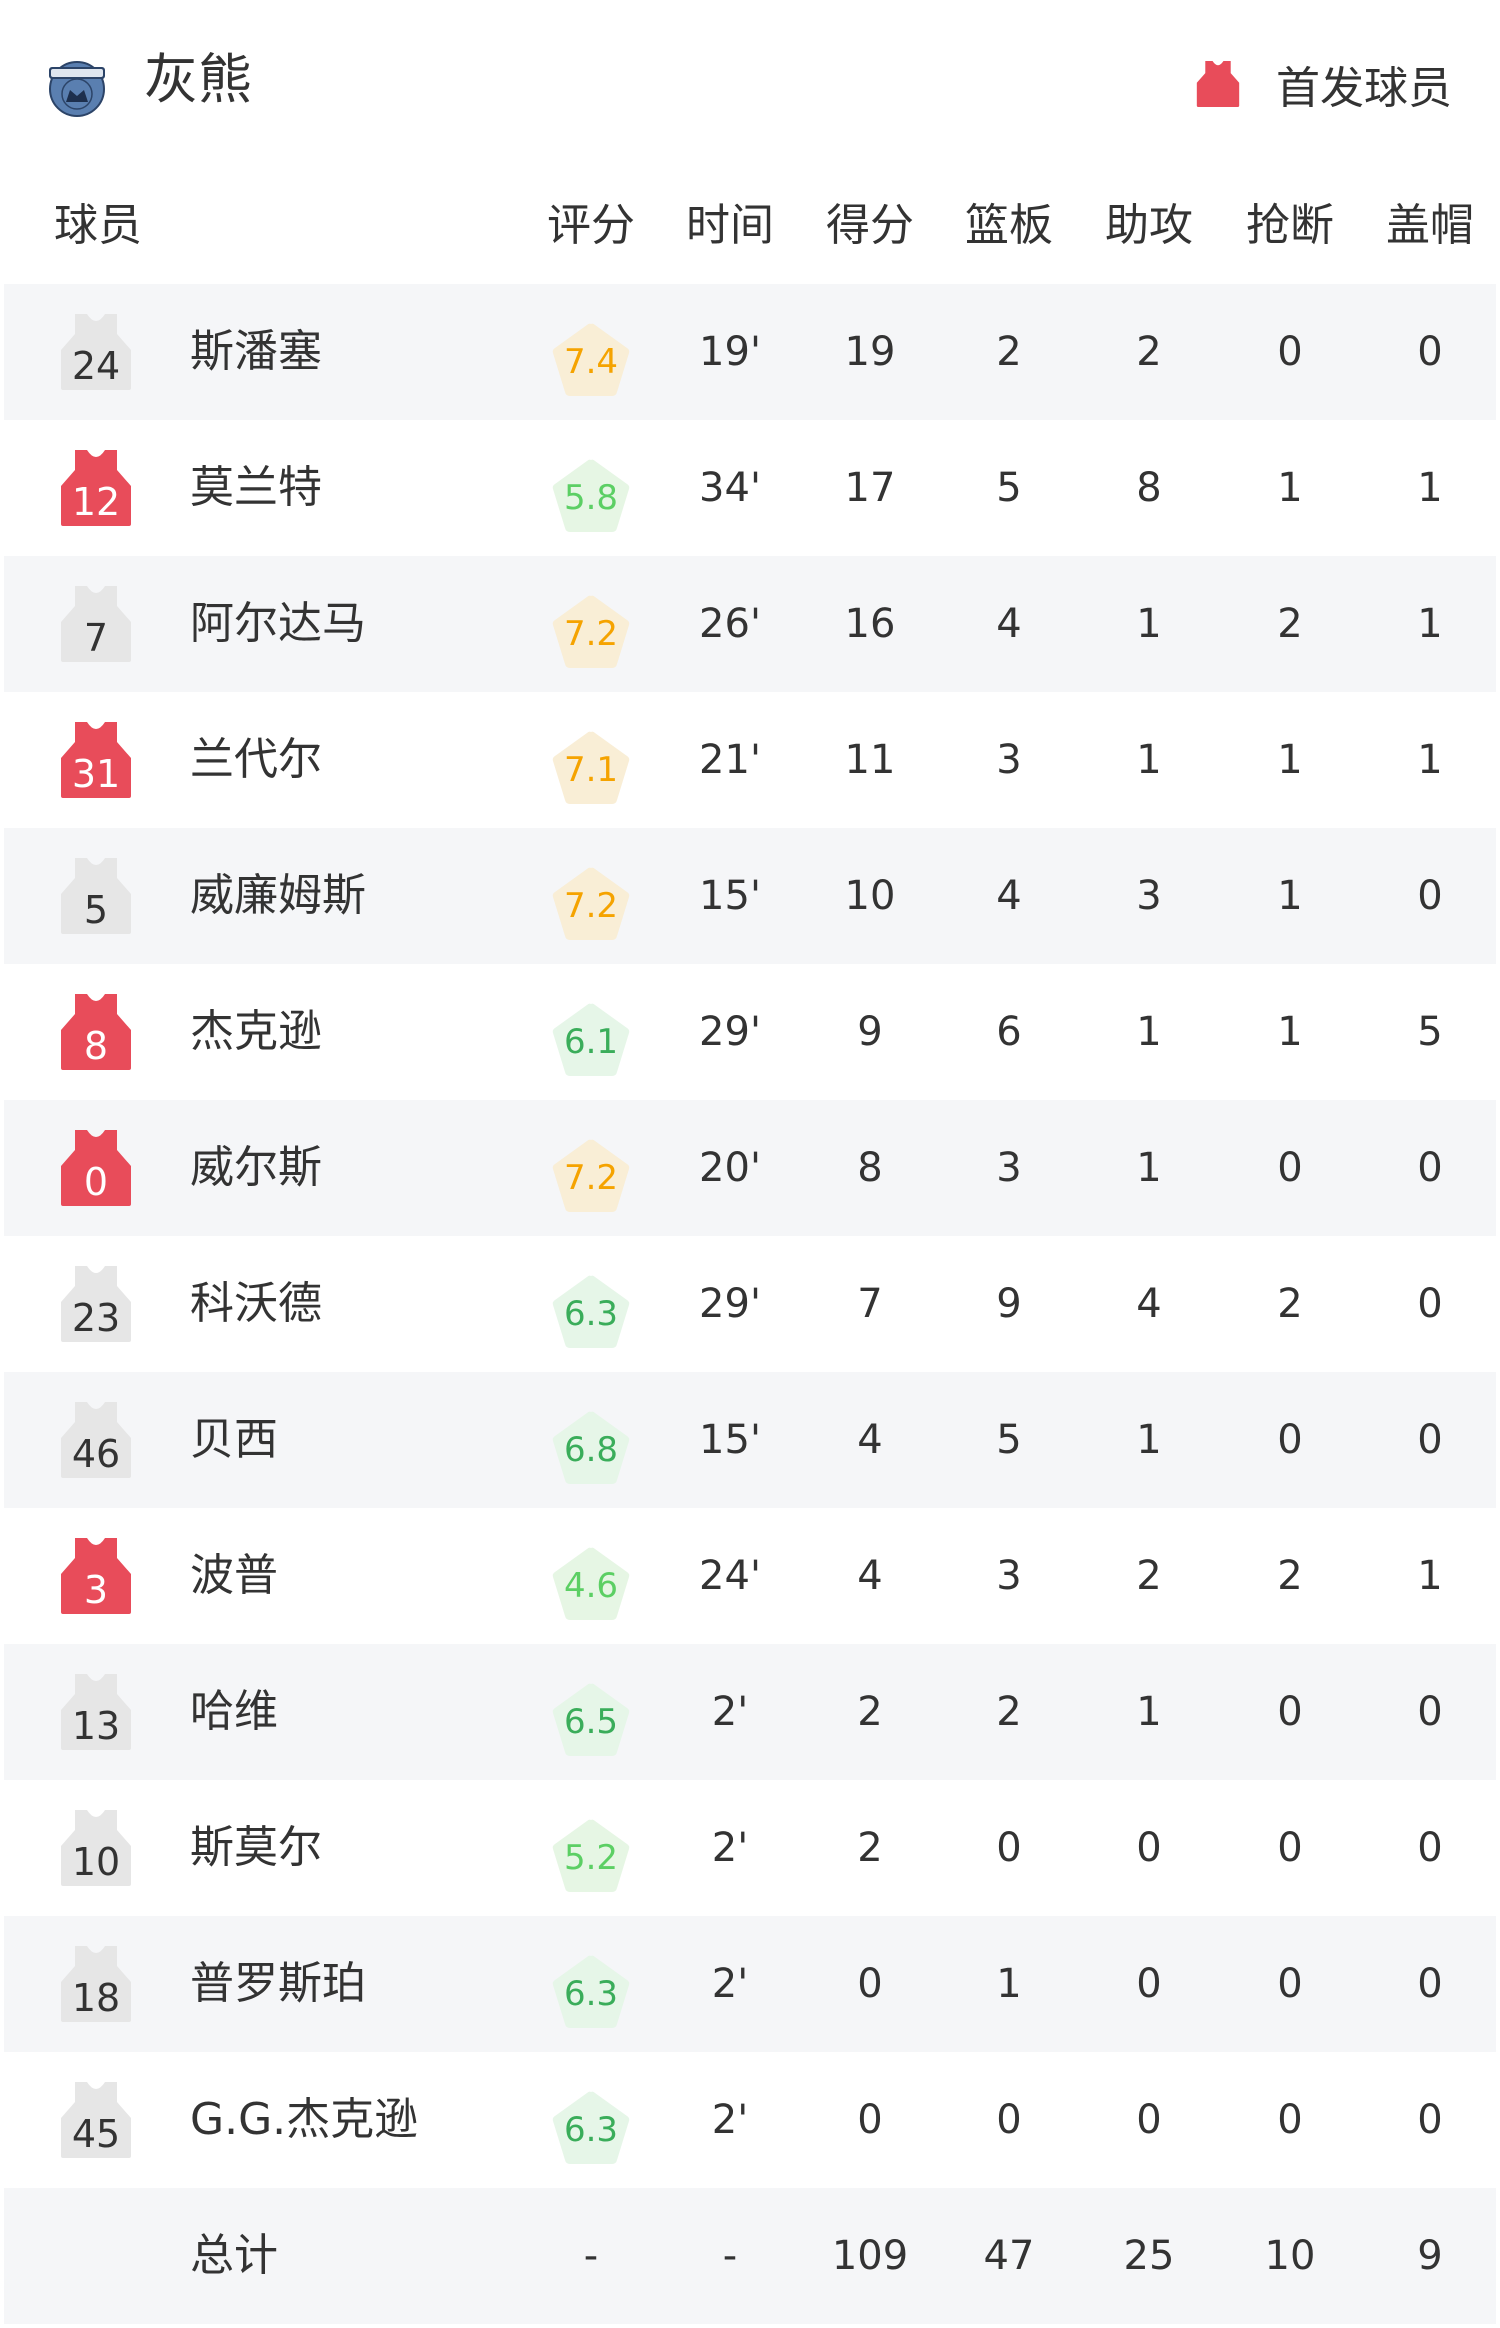 This screenshot has width=1500, height=2328. What do you see at coordinates (730, 1576) in the screenshot?
I see `cell-time: 24'` at bounding box center [730, 1576].